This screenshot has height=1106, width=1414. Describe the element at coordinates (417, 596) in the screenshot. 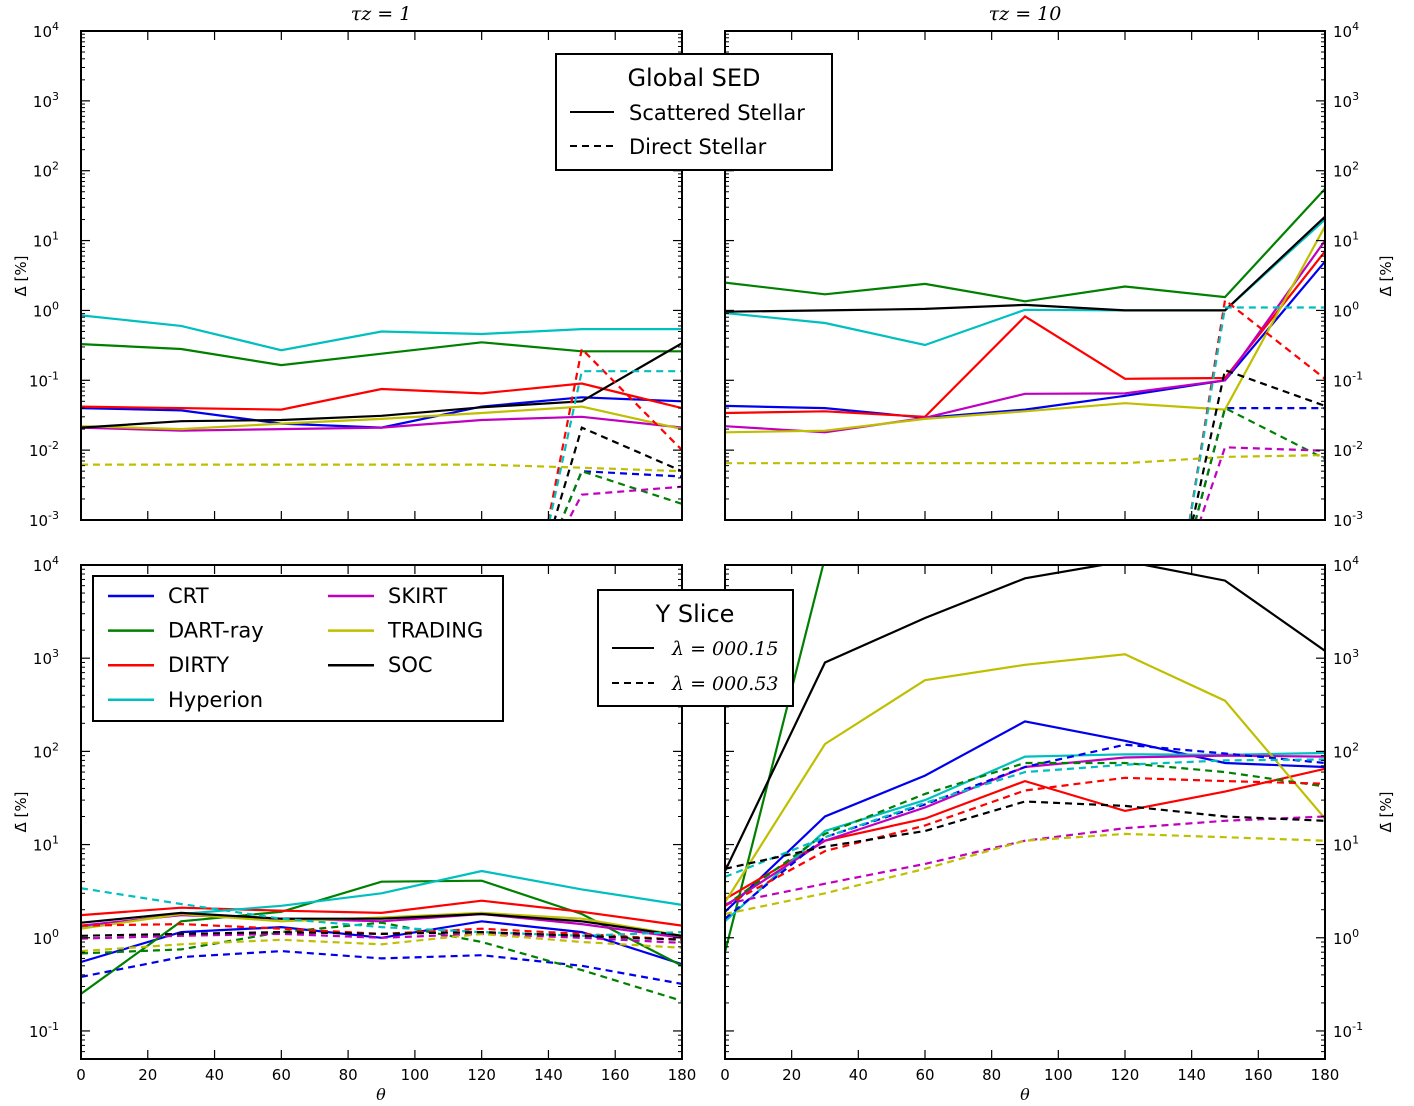

I see `legend-label-skirt: SKIRT` at that location.